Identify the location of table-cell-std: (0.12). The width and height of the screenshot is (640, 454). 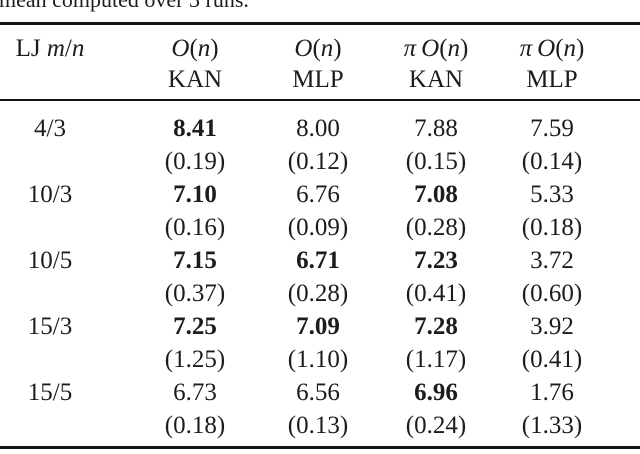
(318, 161).